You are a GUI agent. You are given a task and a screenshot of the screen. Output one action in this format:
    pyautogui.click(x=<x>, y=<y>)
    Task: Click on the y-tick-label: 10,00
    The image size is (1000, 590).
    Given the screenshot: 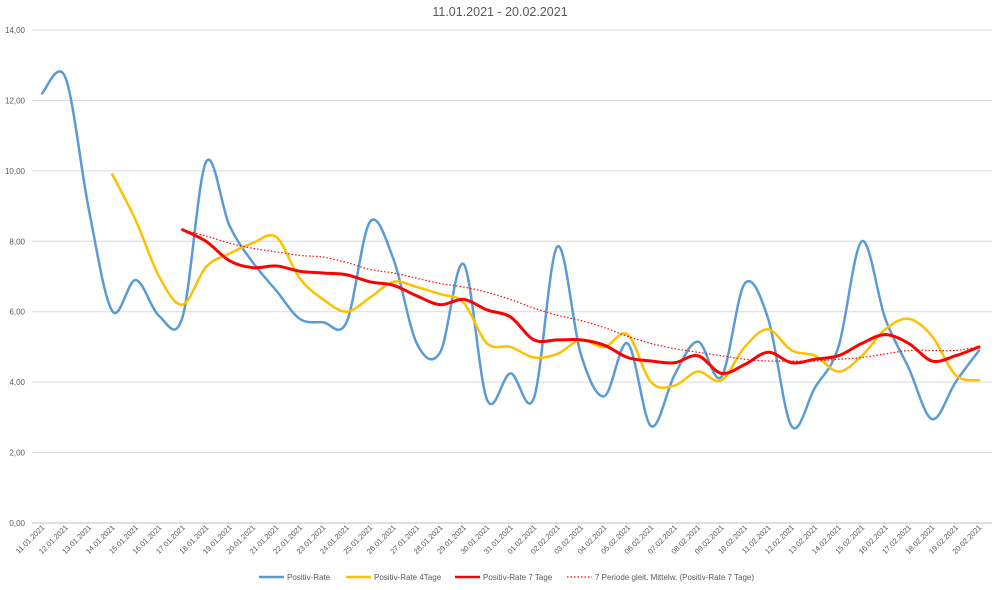 What is the action you would take?
    pyautogui.click(x=15, y=171)
    